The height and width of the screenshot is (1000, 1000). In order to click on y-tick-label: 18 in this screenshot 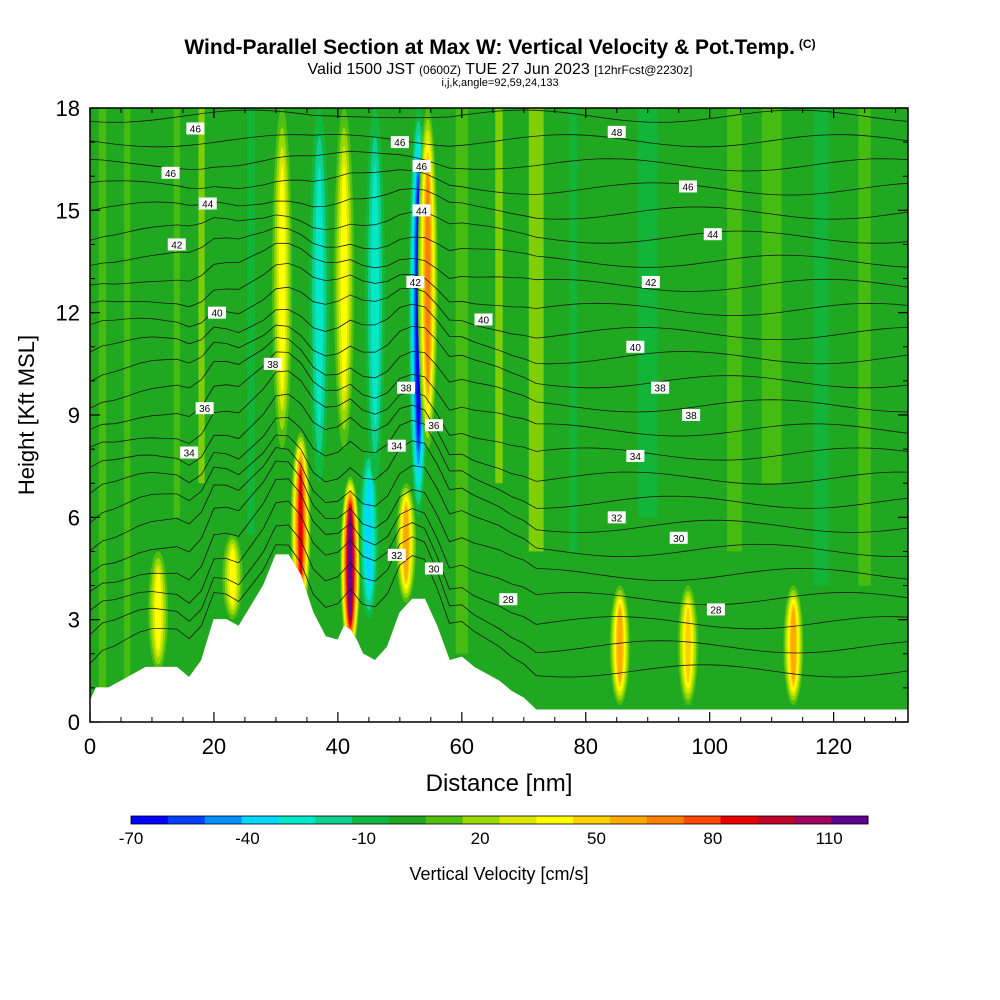, I will do `click(68, 108)`.